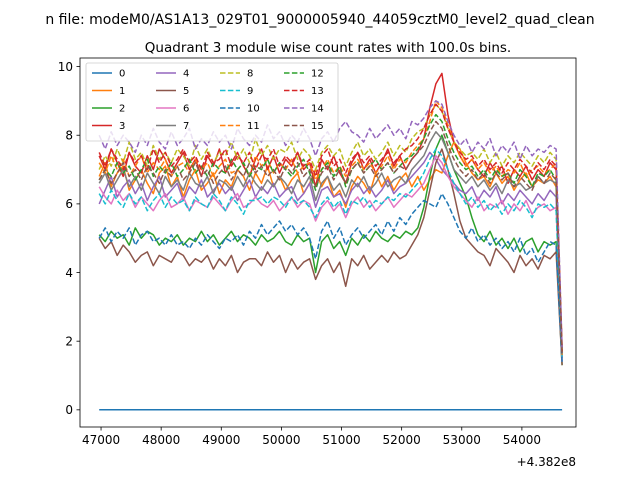 This screenshot has width=640, height=480. Describe the element at coordinates (186, 109) in the screenshot. I see `legend-label-6: 6` at that location.